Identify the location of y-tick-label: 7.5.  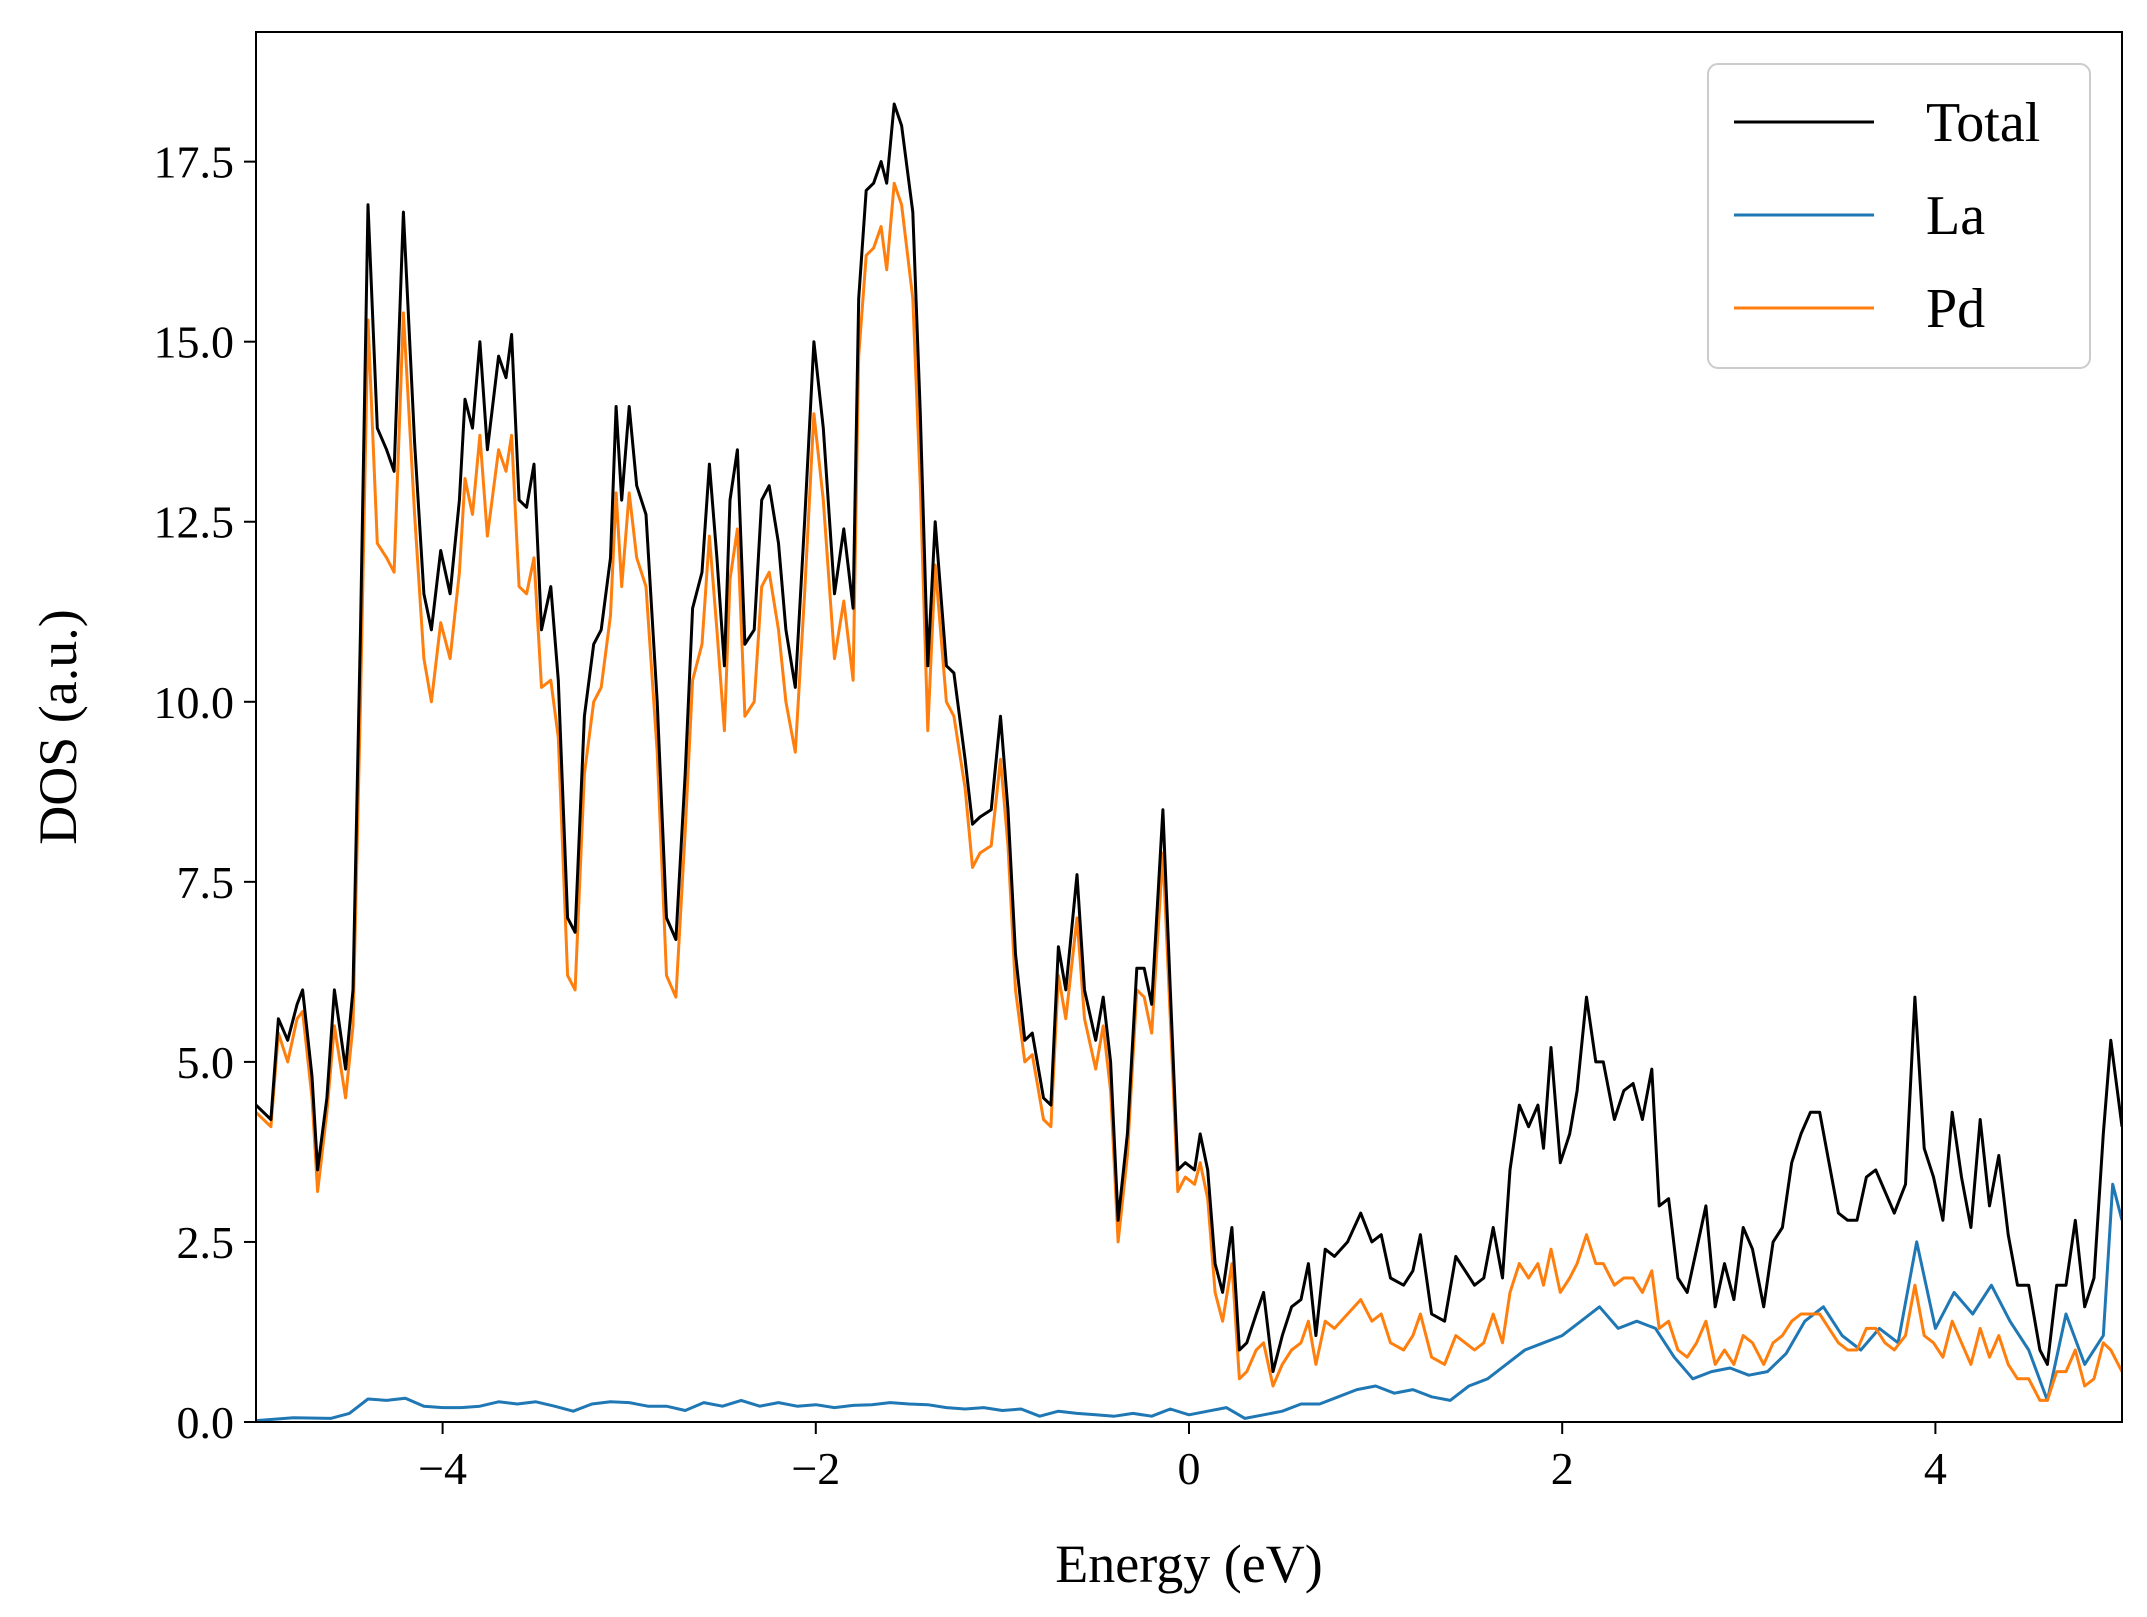
(206, 882).